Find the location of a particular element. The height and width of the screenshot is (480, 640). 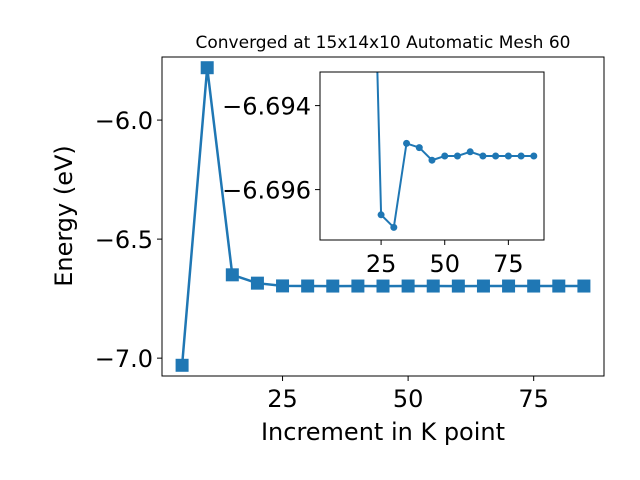

inset-x-tick-label: 75 is located at coordinates (508, 264).